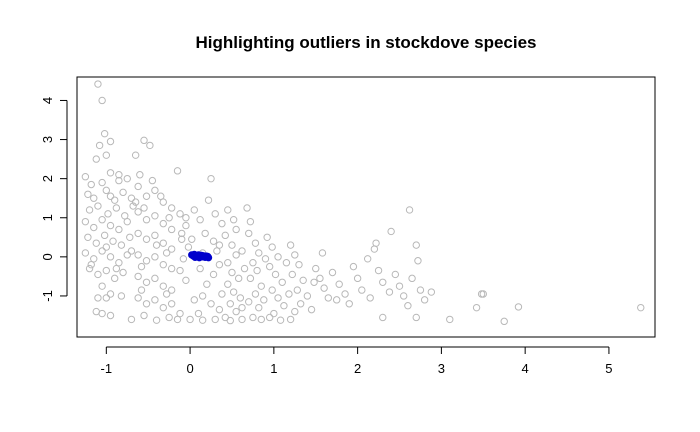 The image size is (700, 432). I want to click on x-tick-label: -1, so click(107, 368).